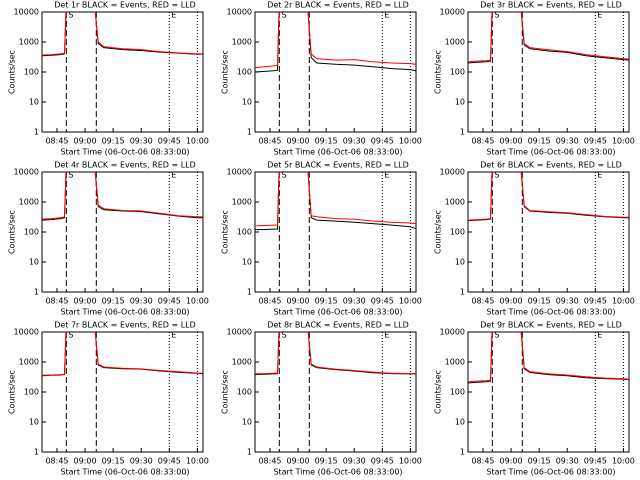 This screenshot has width=640, height=480. What do you see at coordinates (125, 165) in the screenshot?
I see `panel-title: Det 4r BLACK = Events, RED = LLD` at bounding box center [125, 165].